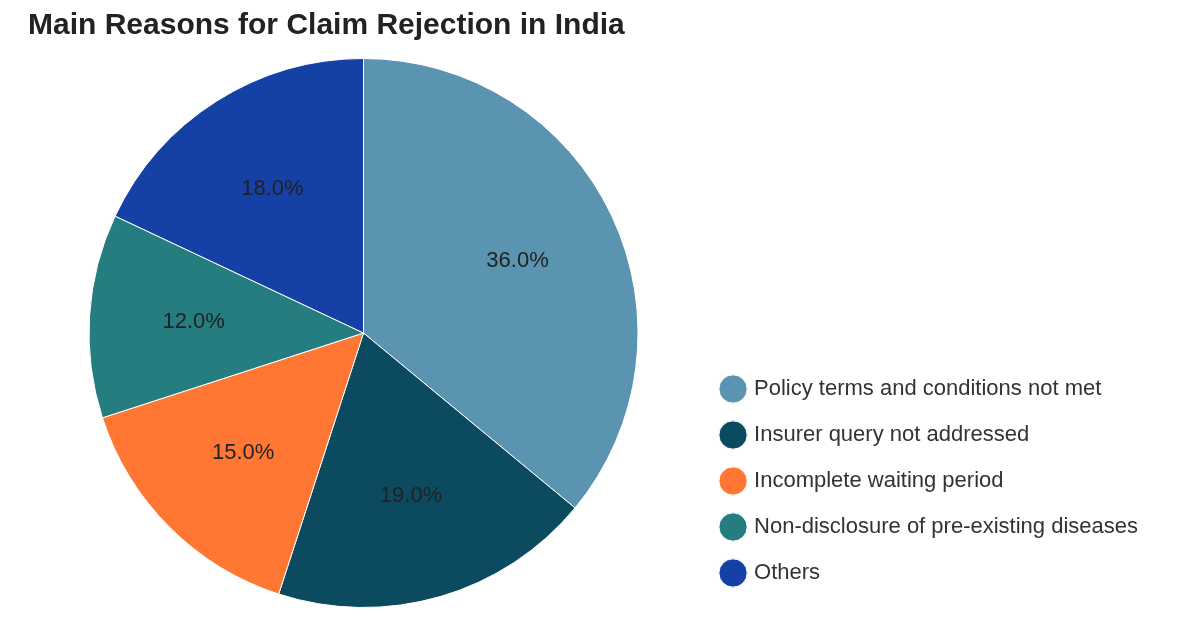 The image size is (1200, 630). I want to click on data-label: 19.0%, so click(411, 495).